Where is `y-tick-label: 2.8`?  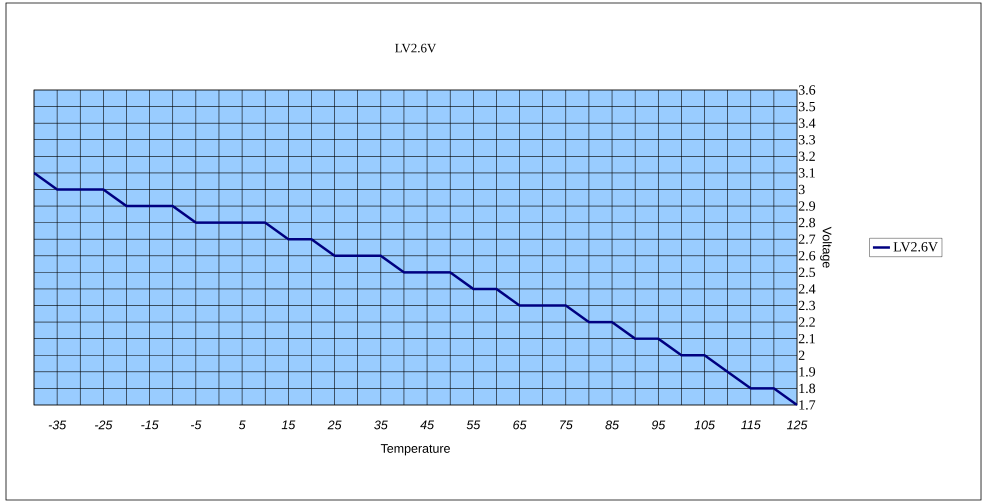 y-tick-label: 2.8 is located at coordinates (807, 223).